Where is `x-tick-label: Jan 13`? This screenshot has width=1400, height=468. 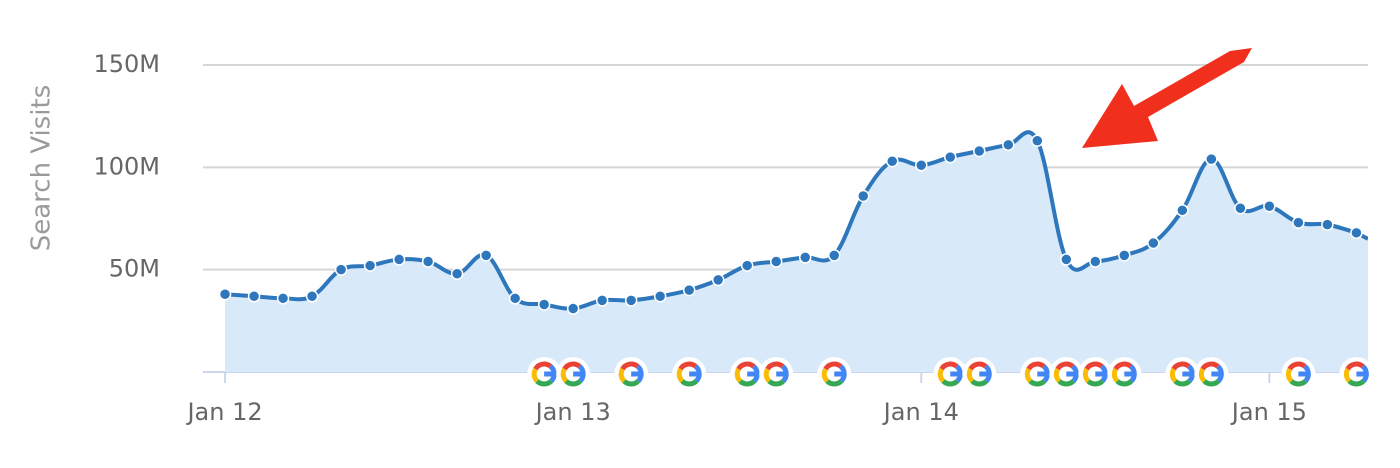
x-tick-label: Jan 13 is located at coordinates (572, 412).